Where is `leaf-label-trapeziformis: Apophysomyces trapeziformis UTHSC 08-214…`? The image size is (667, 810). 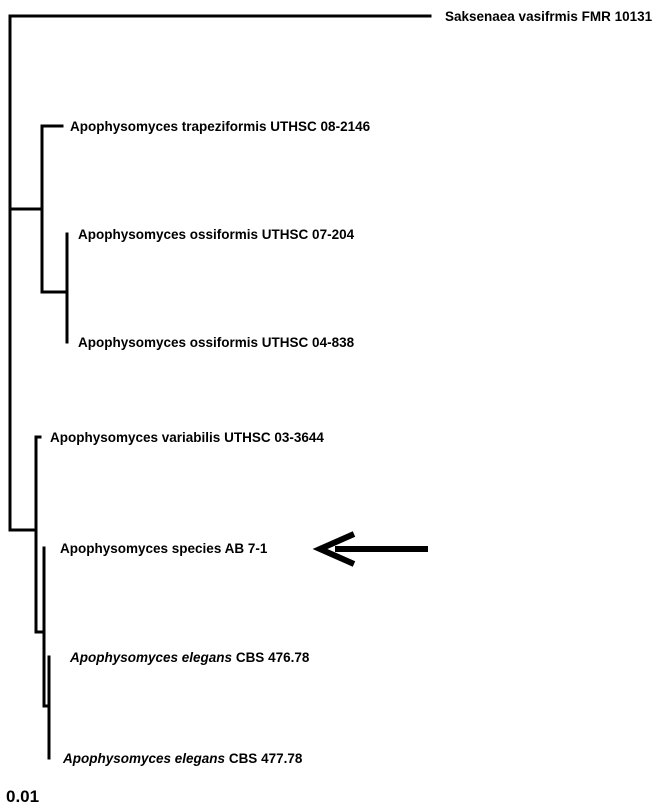
leaf-label-trapeziformis: Apophysomyces trapeziformis UTHSC 08-214… is located at coordinates (220, 126).